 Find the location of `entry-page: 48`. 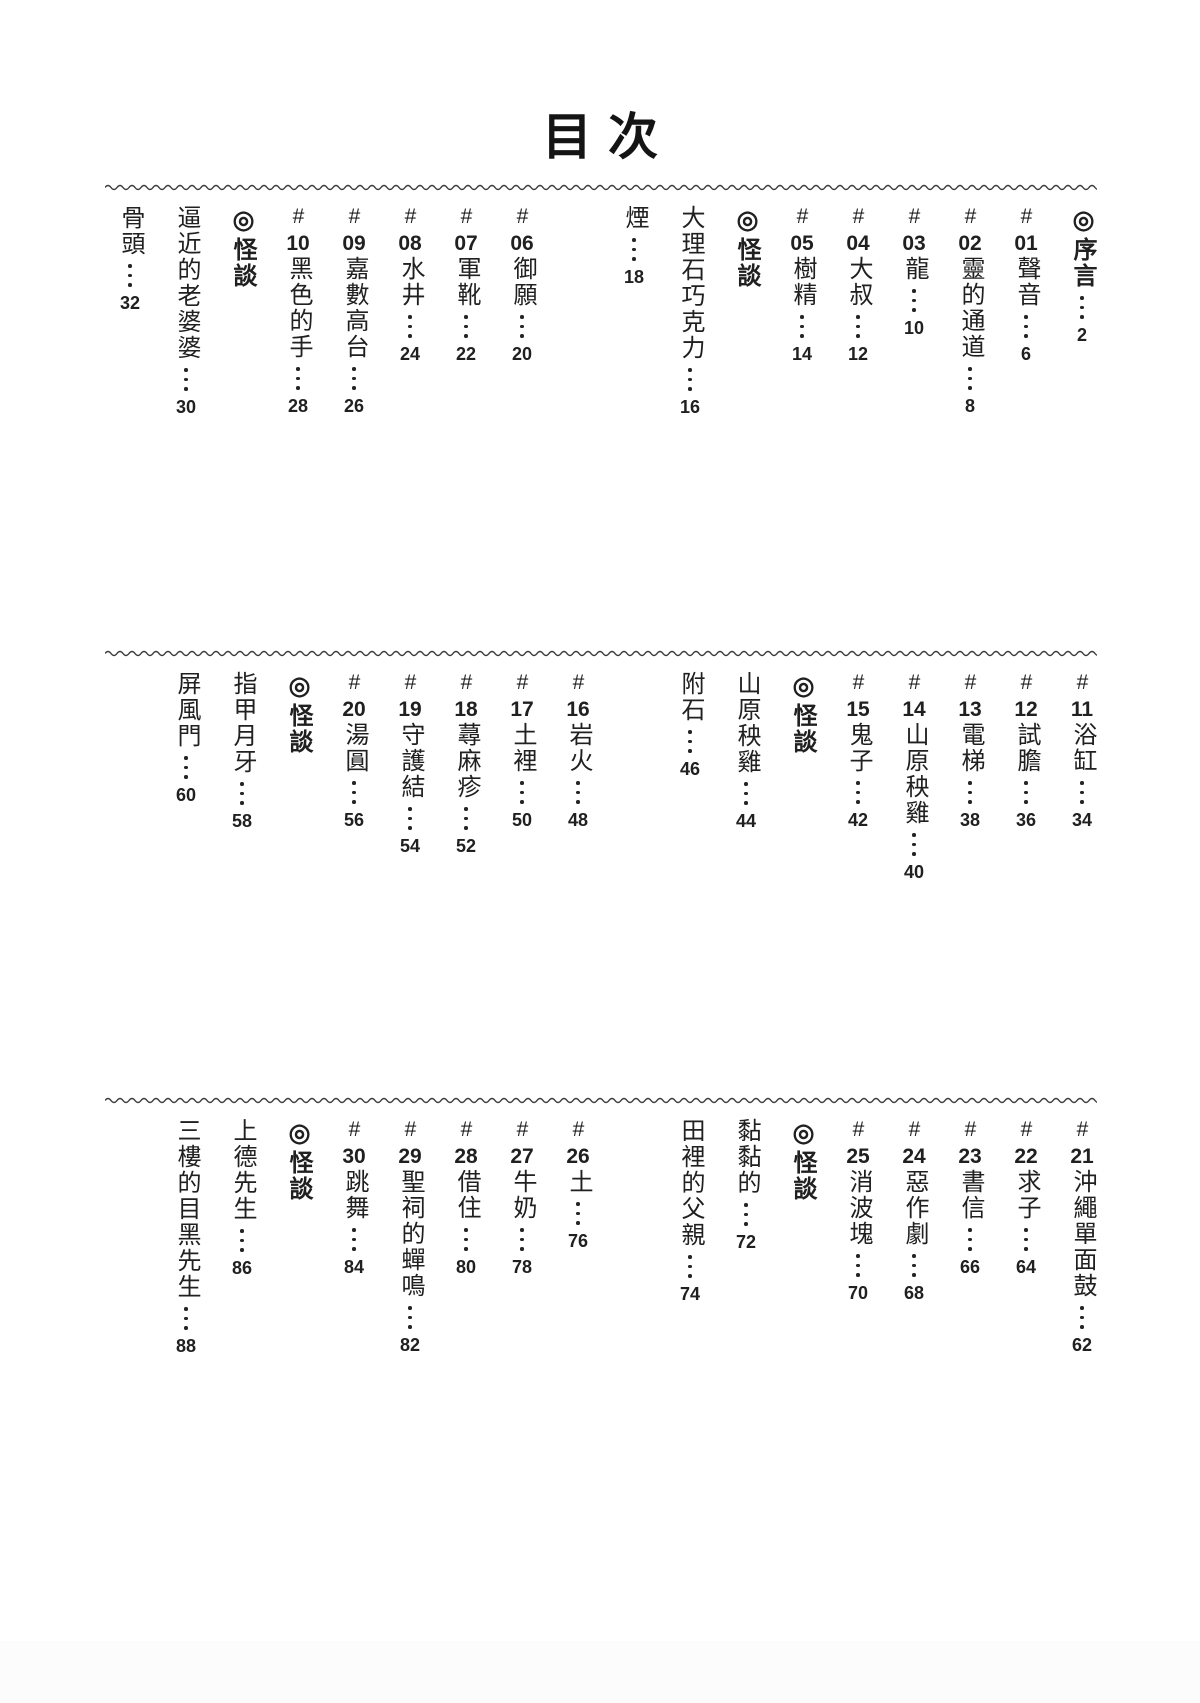

entry-page: 48 is located at coordinates (578, 819).